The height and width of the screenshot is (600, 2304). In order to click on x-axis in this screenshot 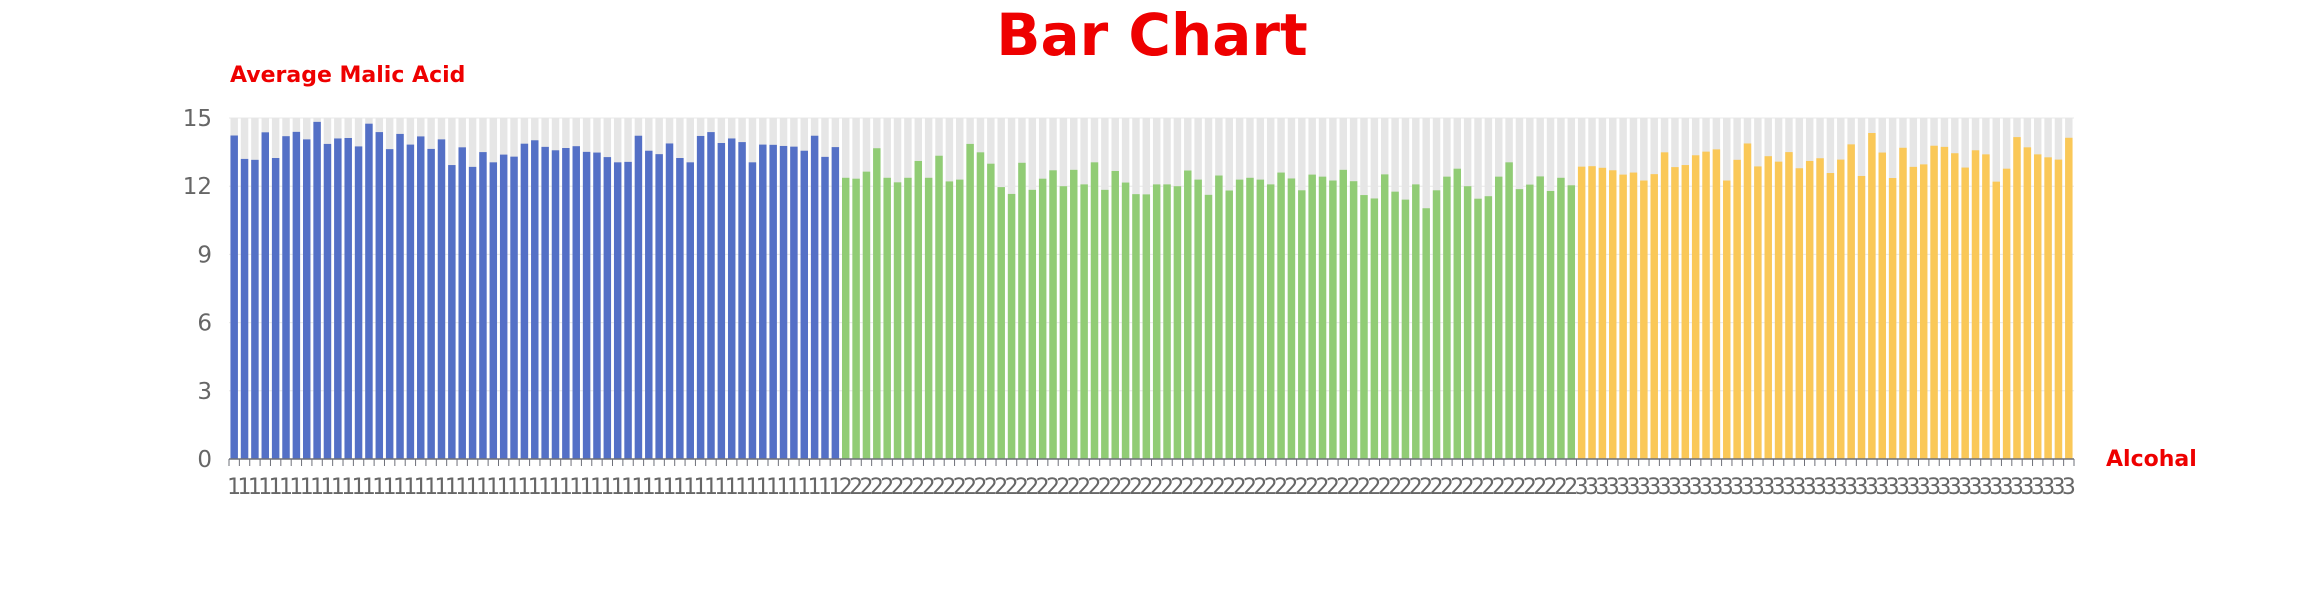, I will do `click(1151, 462)`.